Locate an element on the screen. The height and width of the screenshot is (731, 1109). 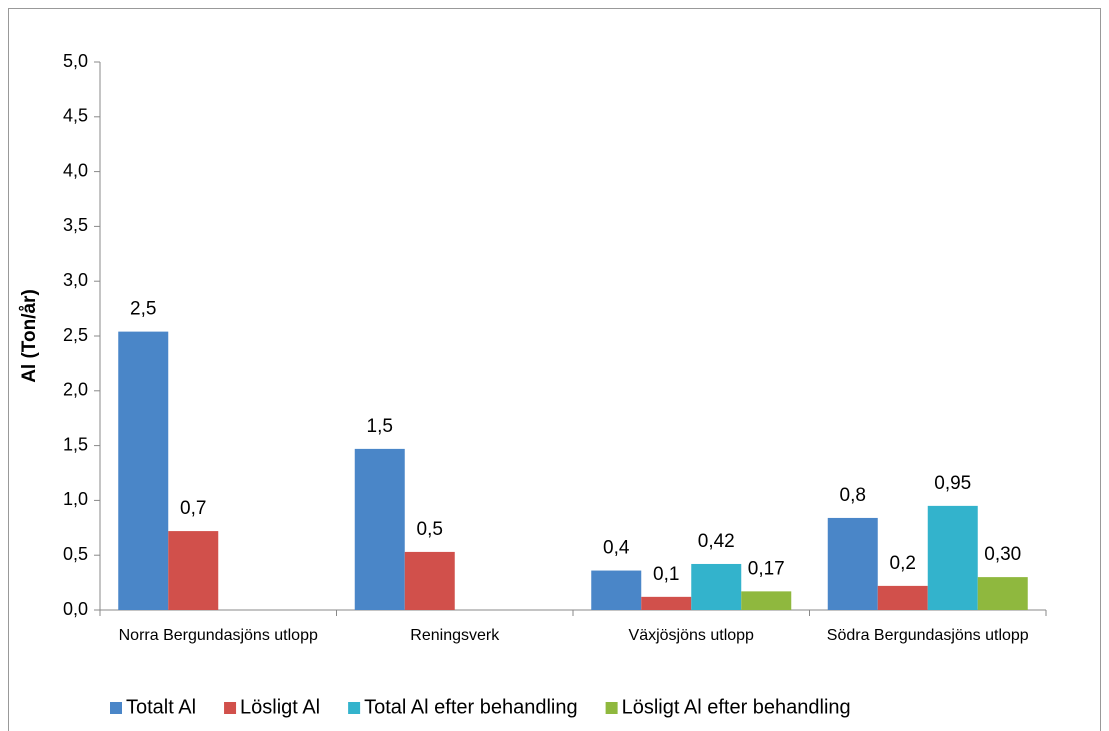
y-tick-label: 4,5 is located at coordinates (75, 116).